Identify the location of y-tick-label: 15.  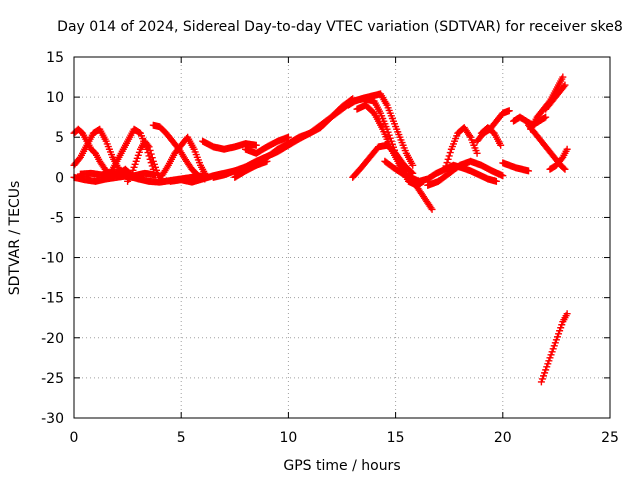
(55, 58).